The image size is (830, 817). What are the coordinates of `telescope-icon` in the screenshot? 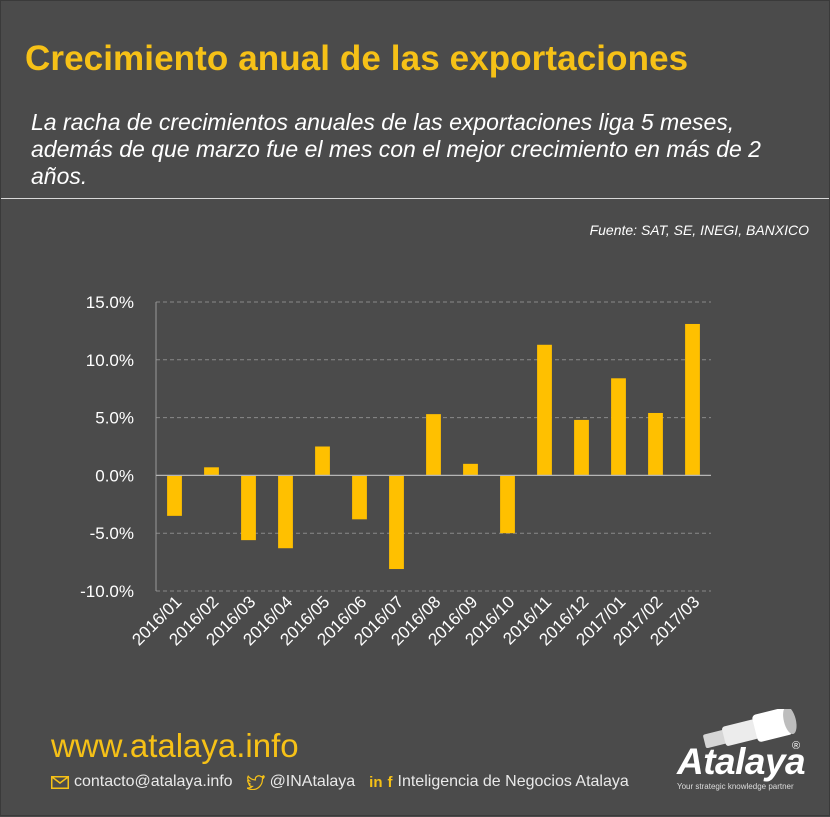 It's located at (750, 729).